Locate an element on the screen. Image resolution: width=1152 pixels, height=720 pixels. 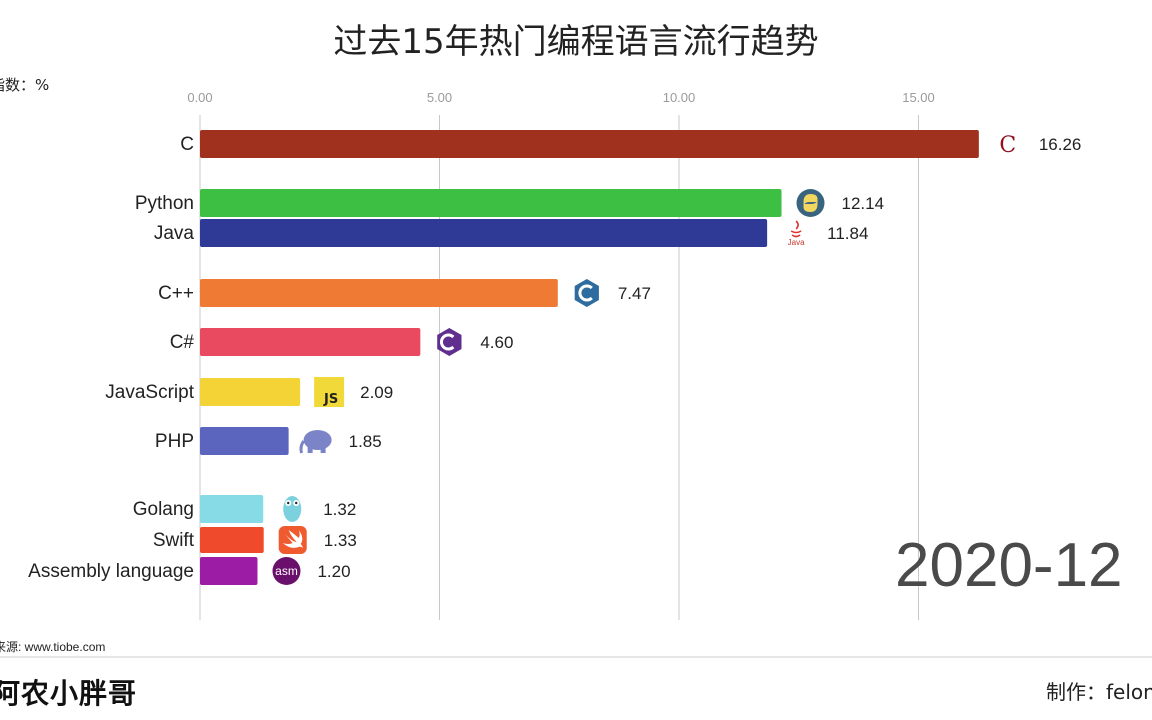
chart-title: 过去15年热门编程语言流行趋势 is located at coordinates (576, 42).